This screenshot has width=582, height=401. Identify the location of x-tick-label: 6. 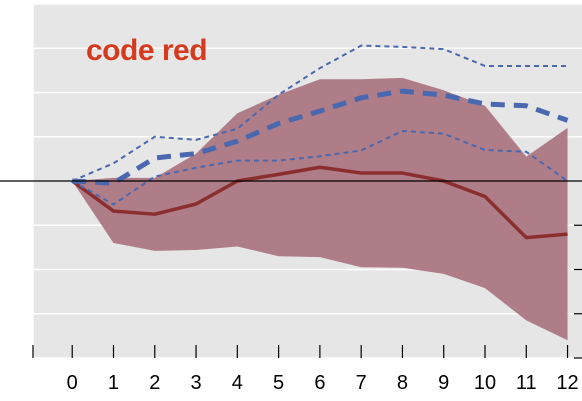
(319, 383).